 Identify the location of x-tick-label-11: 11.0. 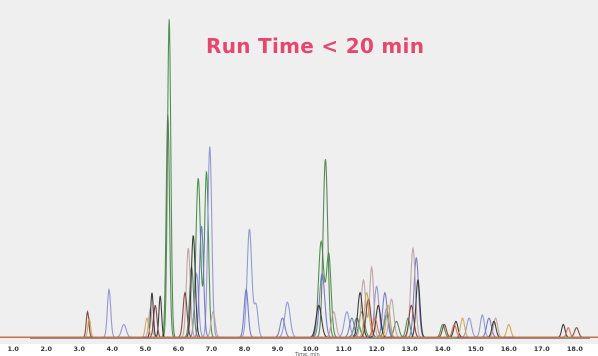
(344, 349).